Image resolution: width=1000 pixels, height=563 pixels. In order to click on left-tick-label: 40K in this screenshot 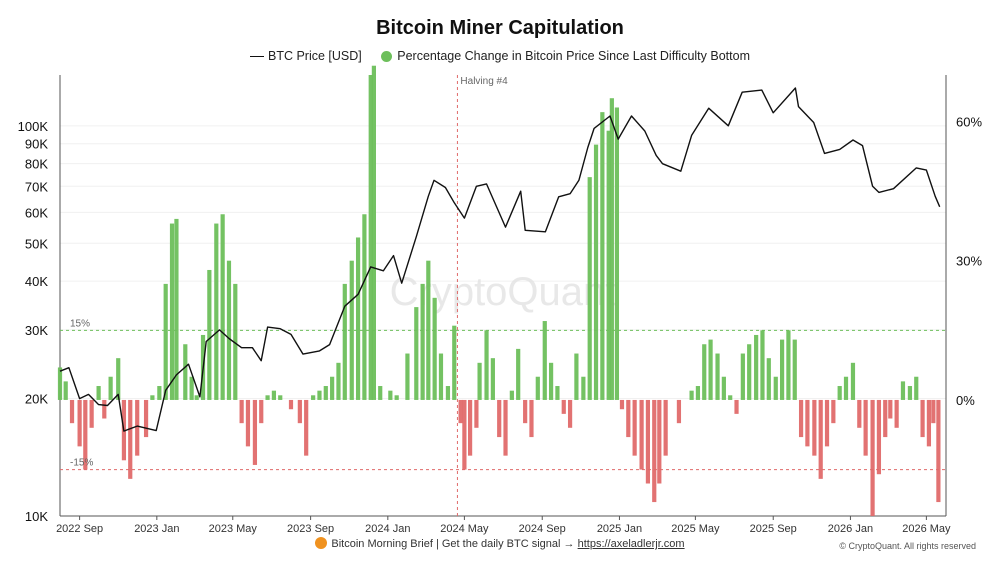, I will do `click(36, 281)`.